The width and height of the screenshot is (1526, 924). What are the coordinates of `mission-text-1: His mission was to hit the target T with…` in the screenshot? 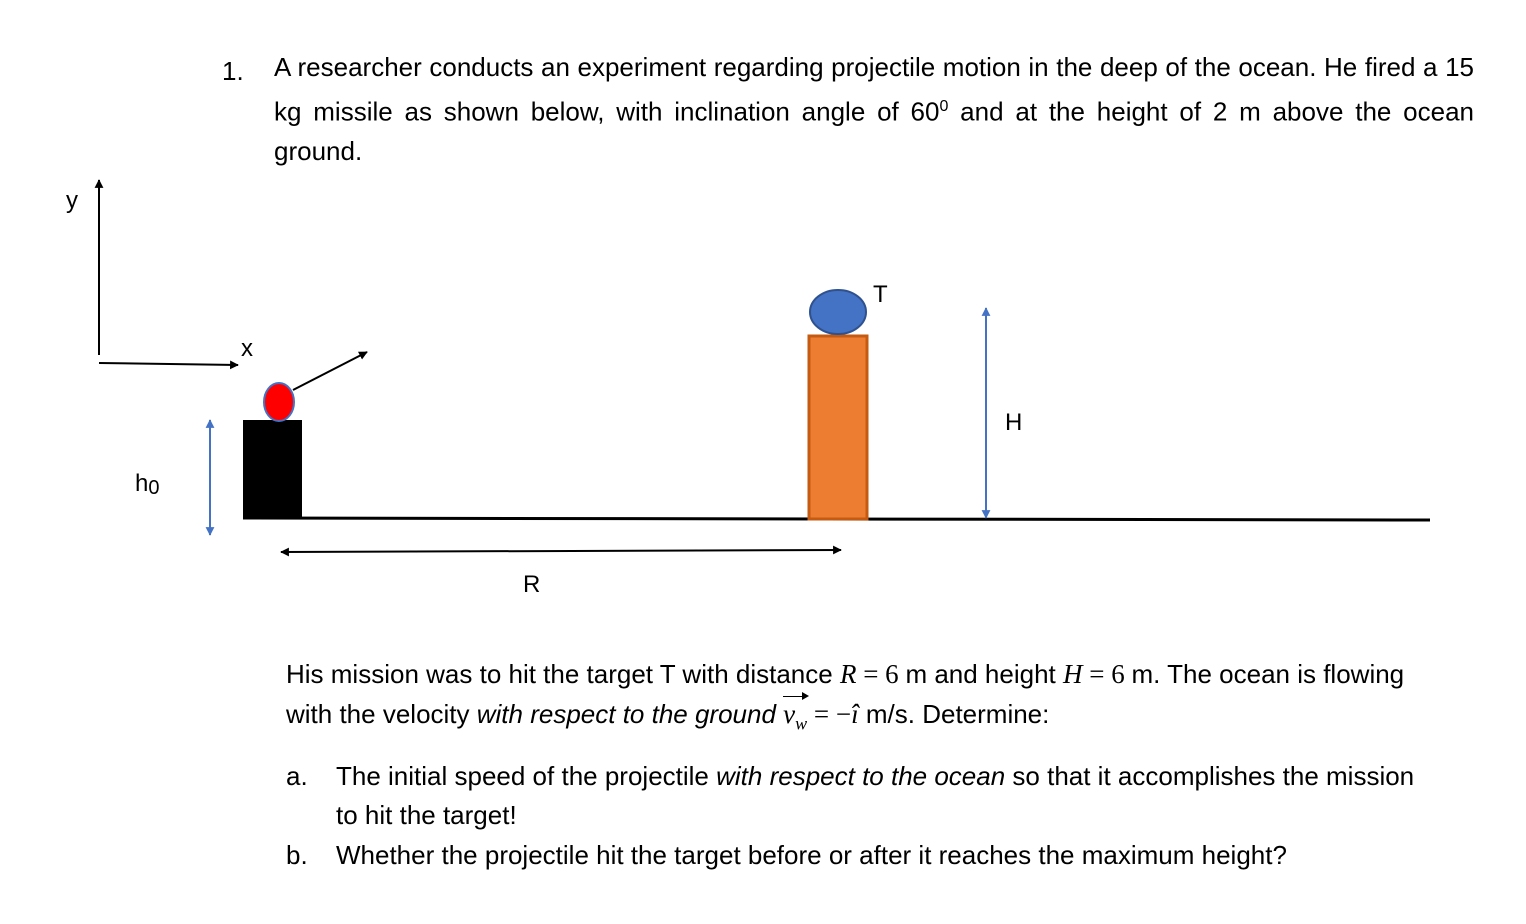 It's located at (563, 674).